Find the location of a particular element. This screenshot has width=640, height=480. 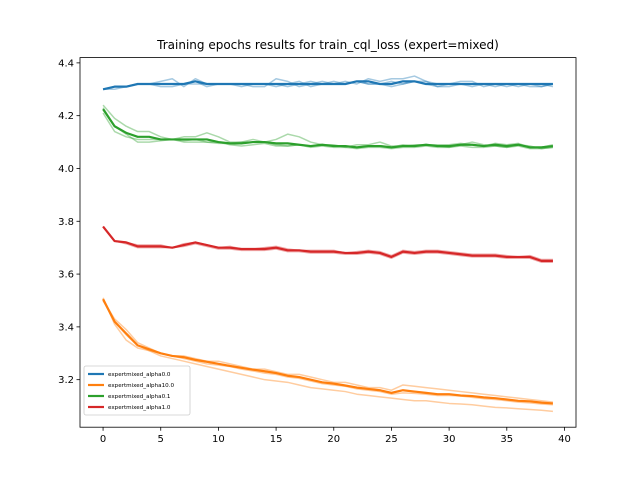

series-expertmixed_alpha1.0 is located at coordinates (327, 244).